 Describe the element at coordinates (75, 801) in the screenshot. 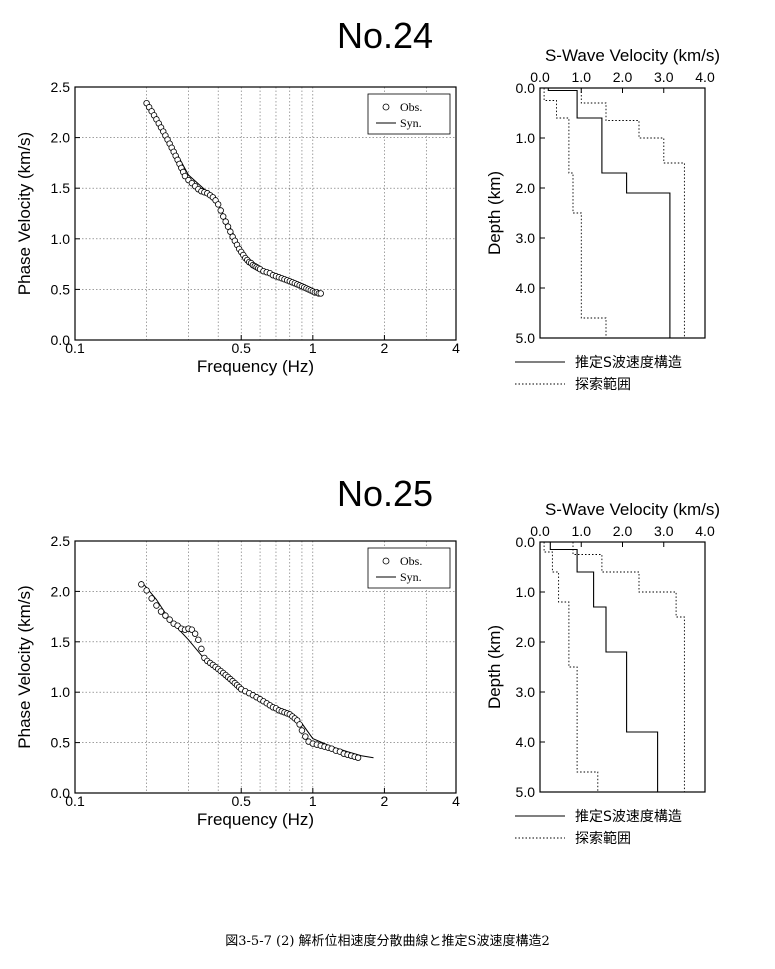

I see `x-tick-label: 0.1` at that location.